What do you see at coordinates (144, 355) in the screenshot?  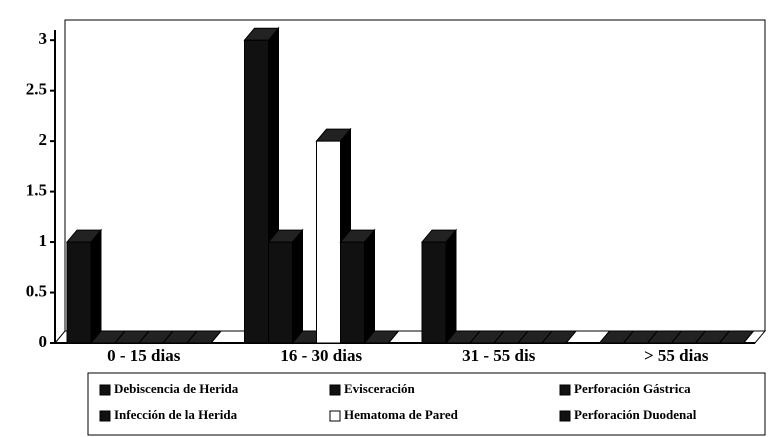 I see `x-tick-label: 0 - 15 dias` at bounding box center [144, 355].